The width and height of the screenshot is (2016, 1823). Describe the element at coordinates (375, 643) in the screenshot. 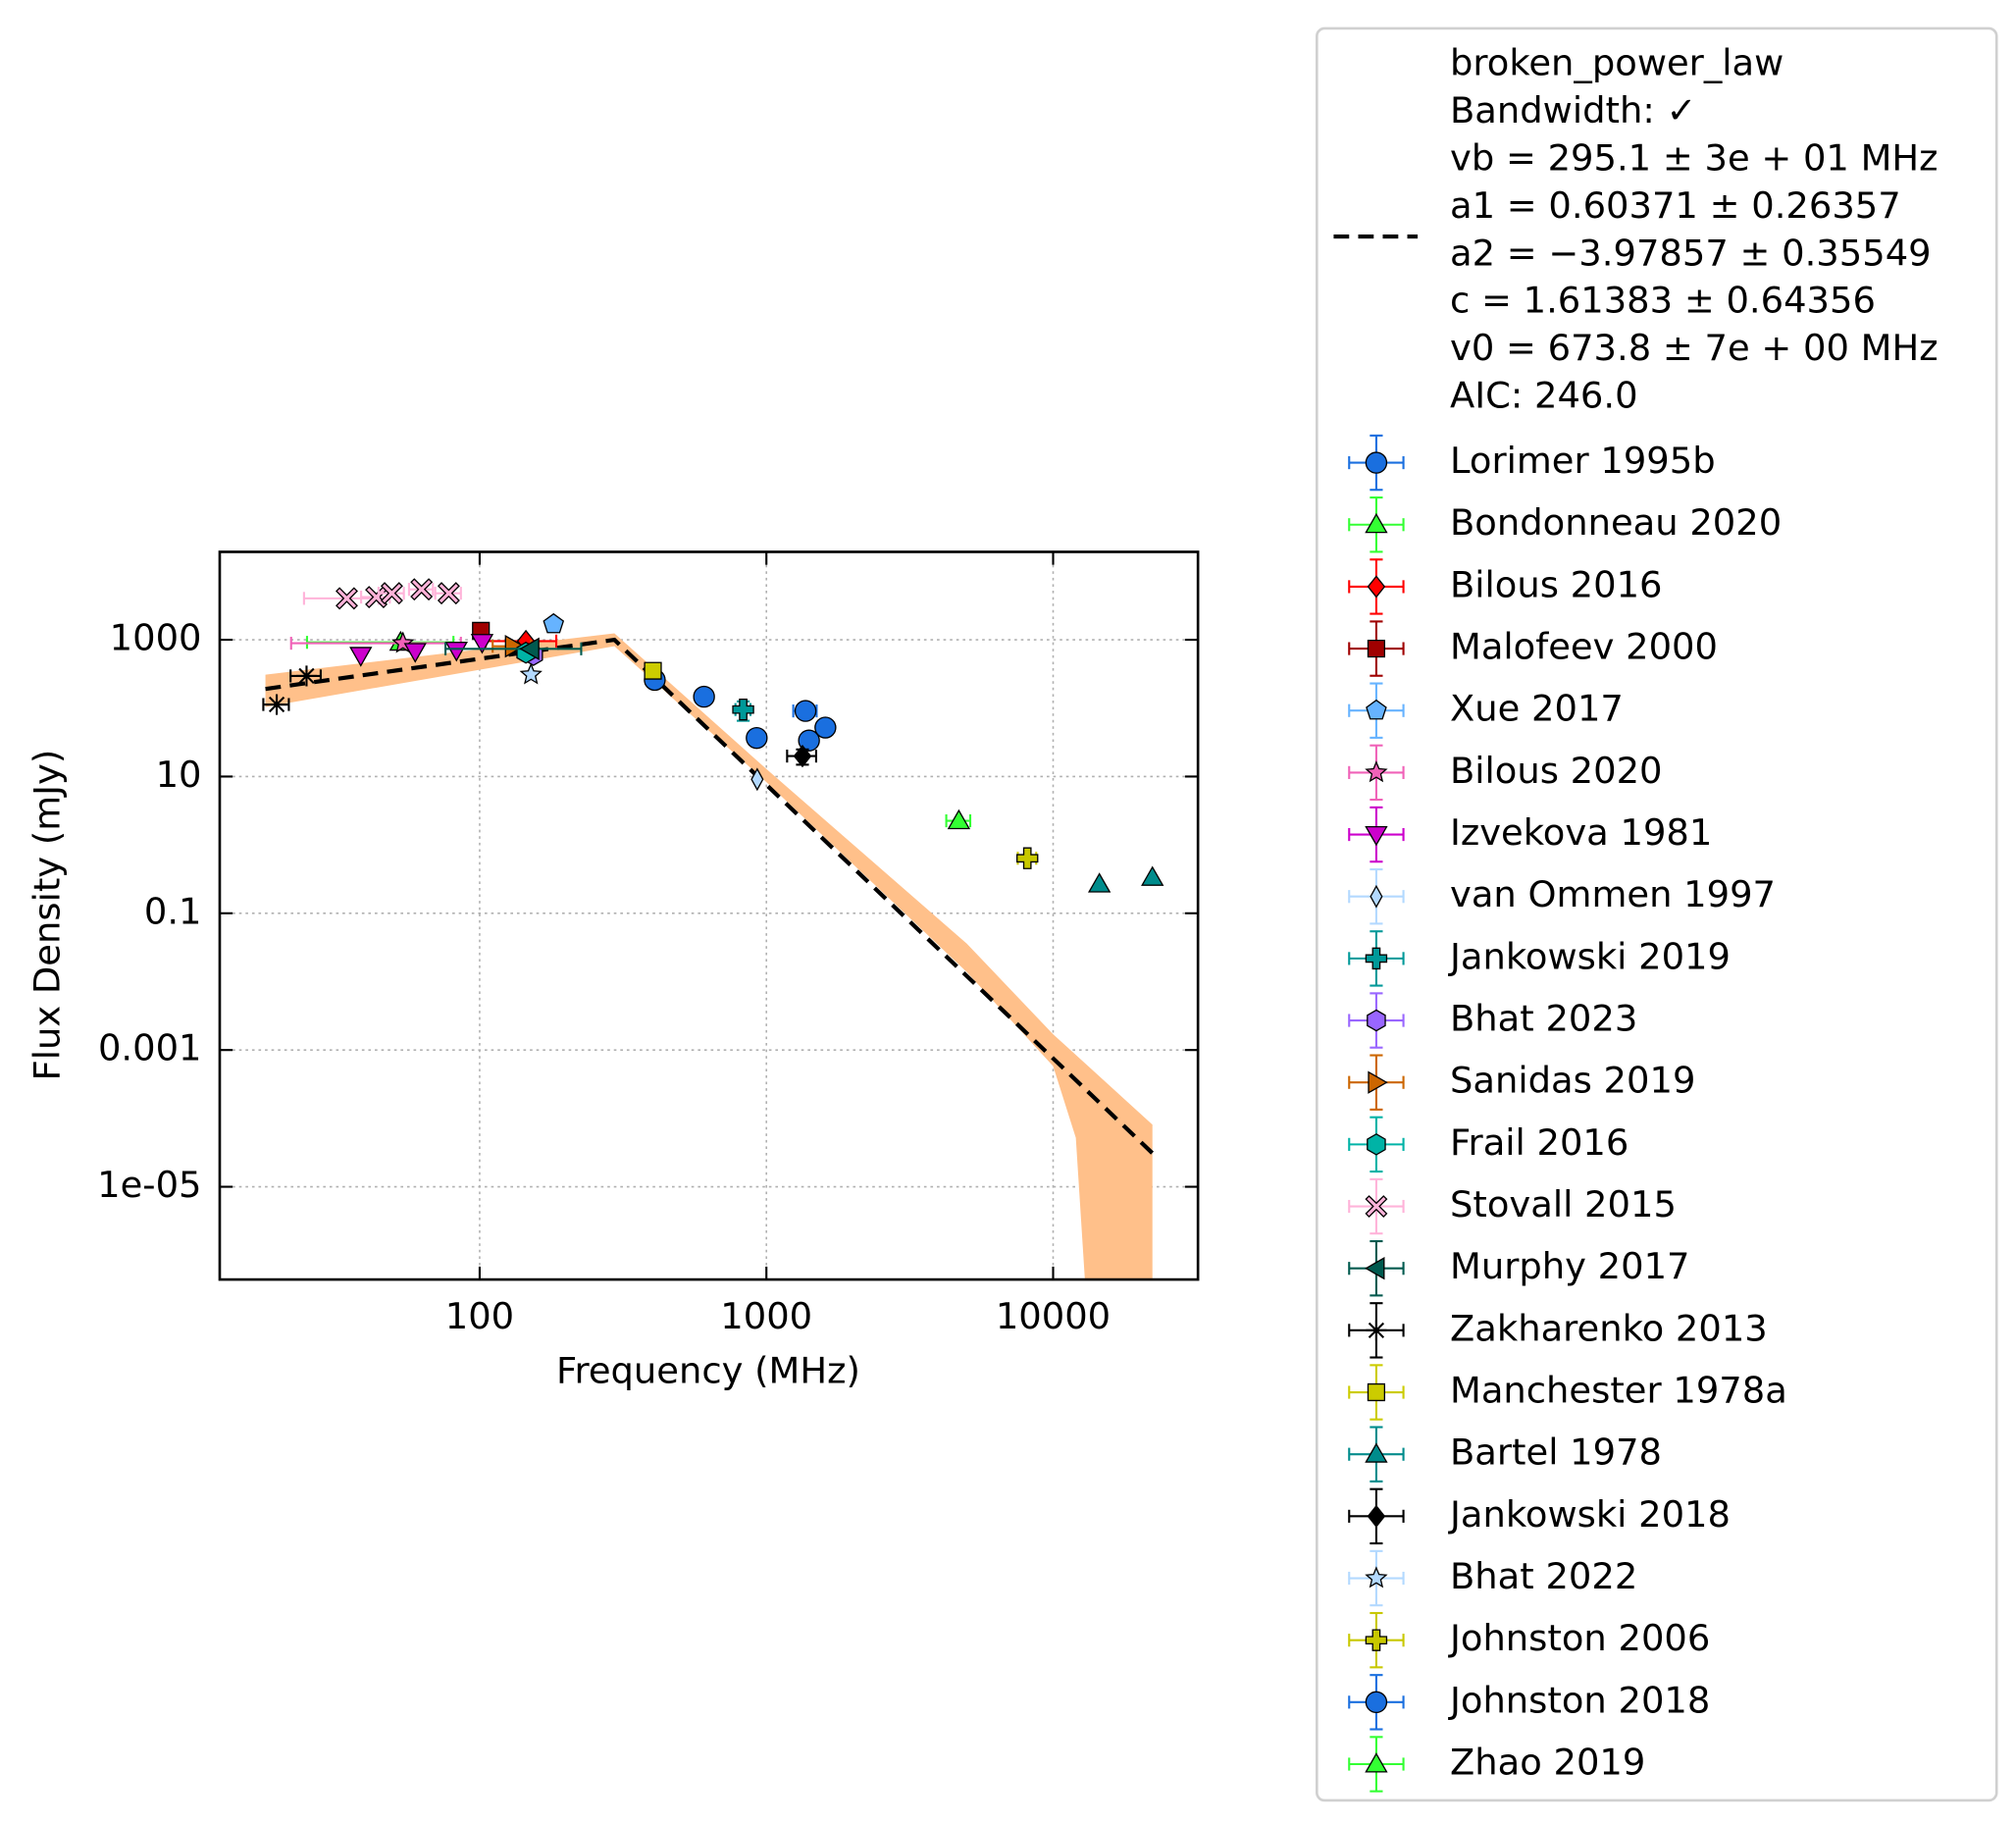

I see `error-bar` at that location.